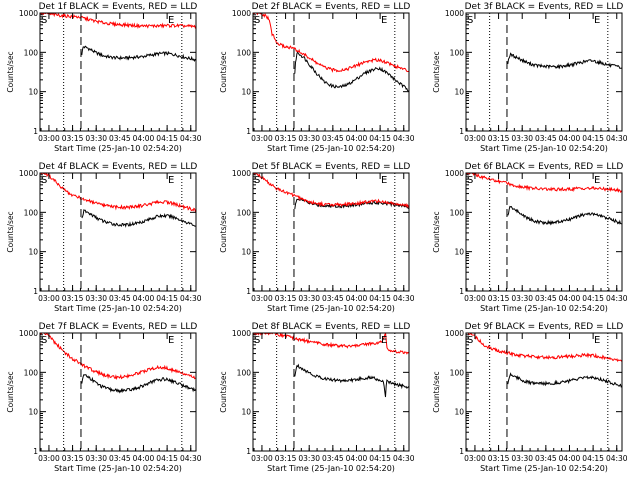 Image resolution: width=640 pixels, height=480 pixels. Describe the element at coordinates (544, 7) in the screenshot. I see `chart-title: Det 3f BLACK = Events, RED = LLD` at that location.